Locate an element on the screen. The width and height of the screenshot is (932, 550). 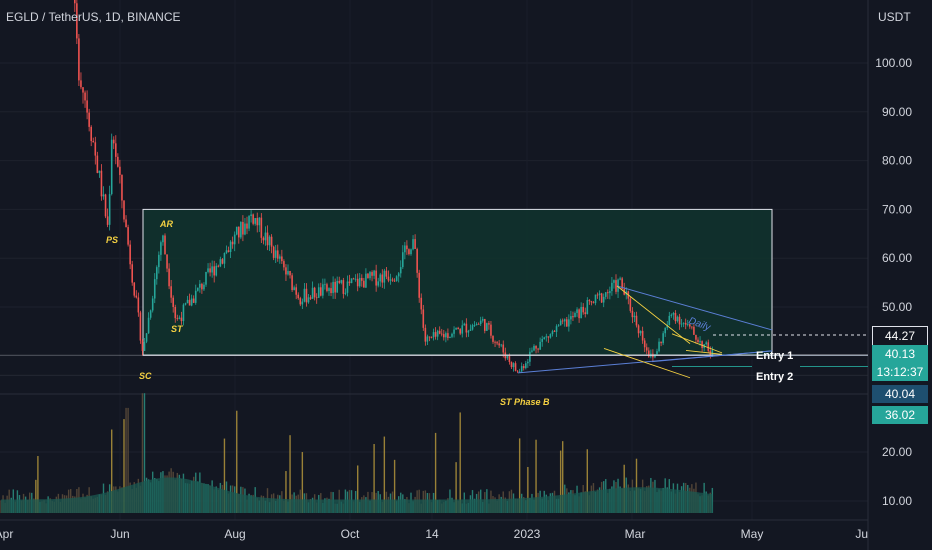
time-tick: Oct is located at coordinates (350, 534).